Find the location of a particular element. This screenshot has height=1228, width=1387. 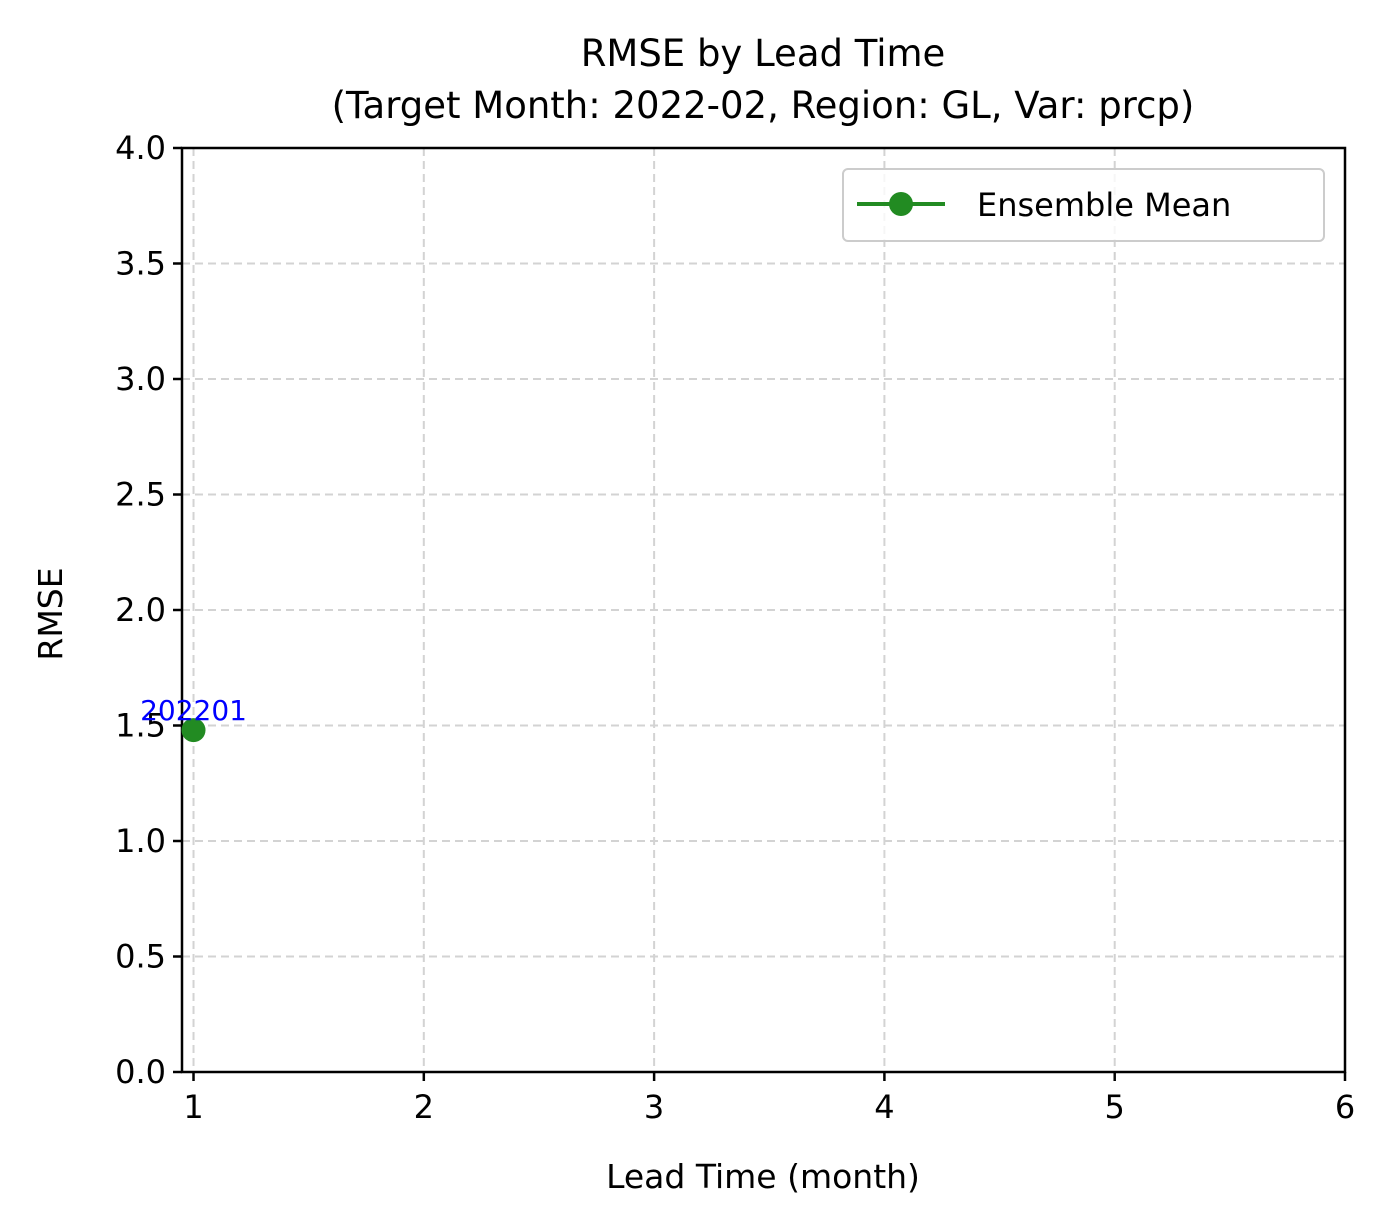

x-tick-label-2: 2 is located at coordinates (424, 1107).